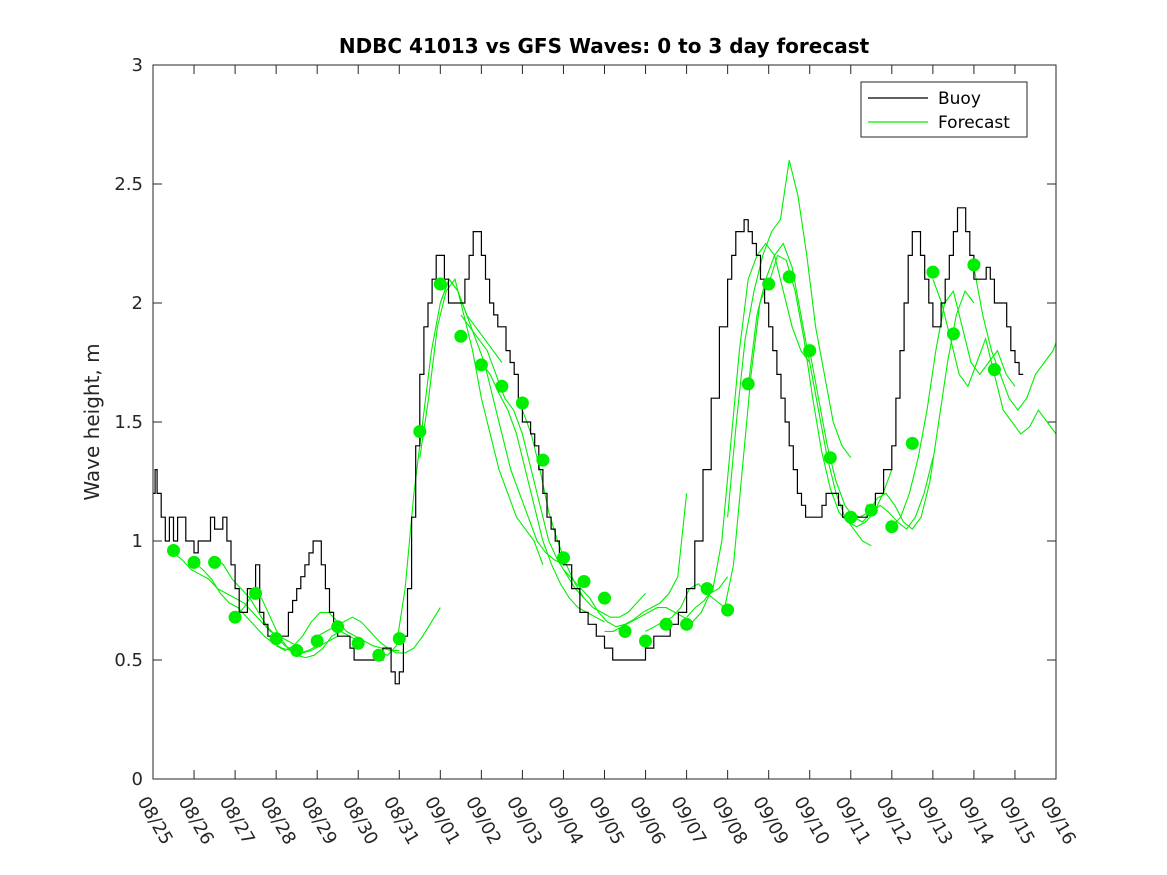  Describe the element at coordinates (128, 184) in the screenshot. I see `y-tick-label: 2.5` at that location.